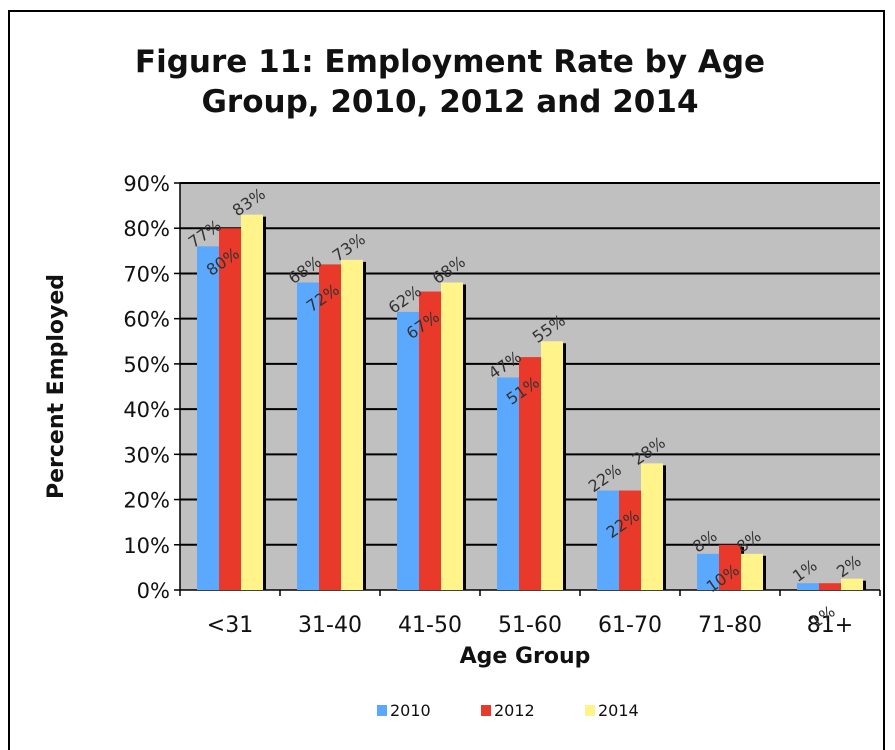 The width and height of the screenshot is (895, 750). Describe the element at coordinates (146, 455) in the screenshot. I see `y-tick-label: 30%` at that location.